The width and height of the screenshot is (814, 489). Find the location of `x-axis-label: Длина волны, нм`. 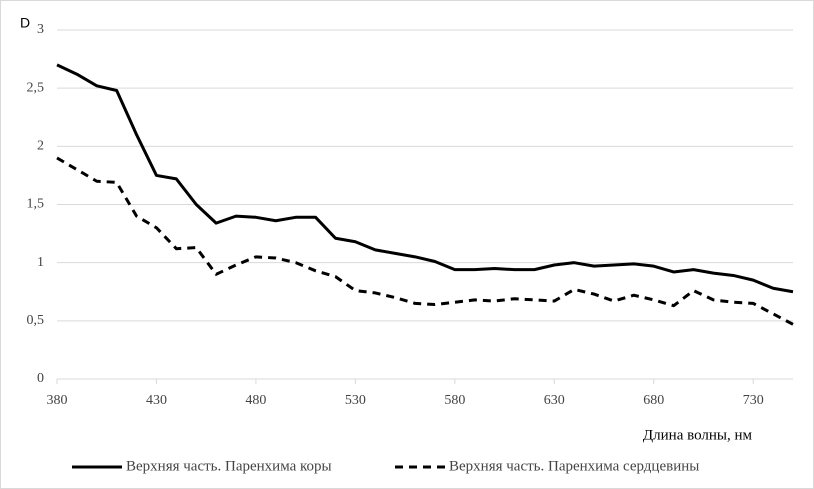

x-axis-label: Длина волны, нм is located at coordinates (698, 435).